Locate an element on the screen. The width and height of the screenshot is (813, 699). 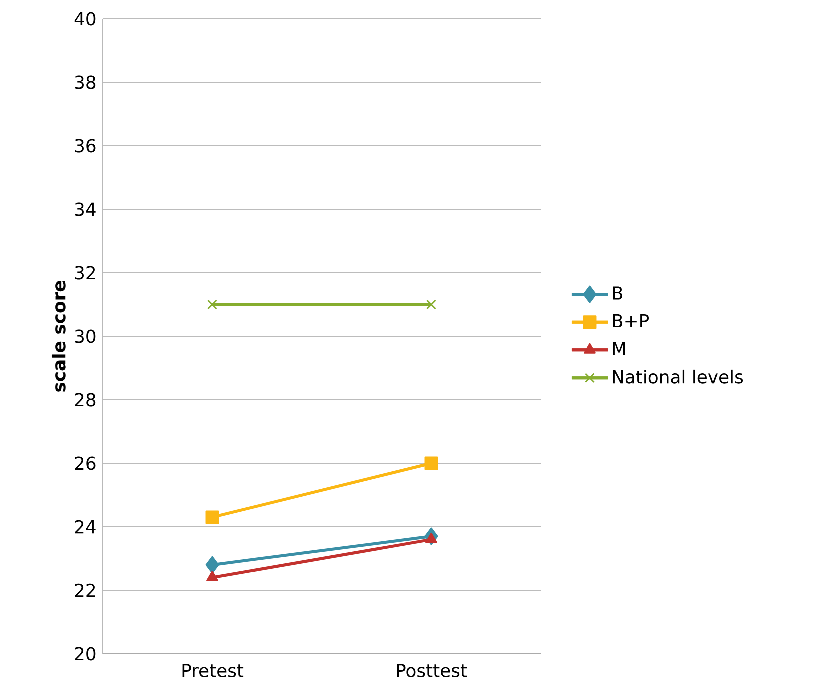
x-tick-label: Posttest is located at coordinates (432, 671).